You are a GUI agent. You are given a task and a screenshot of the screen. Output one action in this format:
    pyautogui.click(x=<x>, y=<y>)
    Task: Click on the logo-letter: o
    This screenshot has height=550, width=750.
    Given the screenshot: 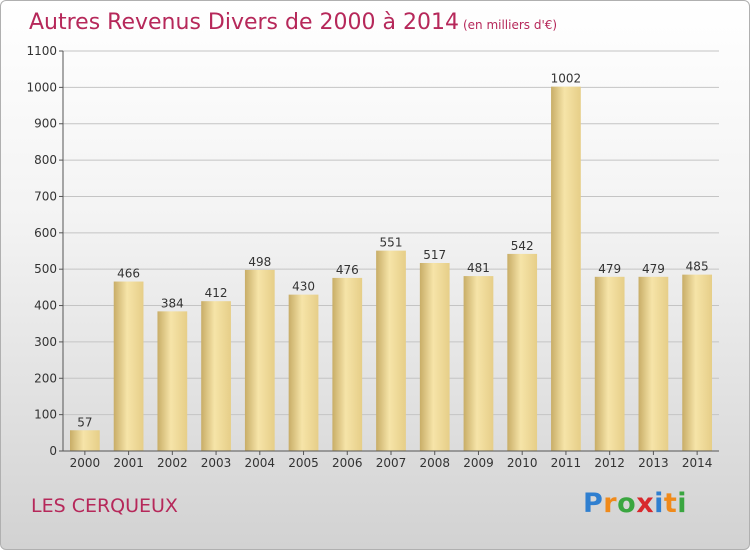 What is the action you would take?
    pyautogui.click(x=627, y=503)
    